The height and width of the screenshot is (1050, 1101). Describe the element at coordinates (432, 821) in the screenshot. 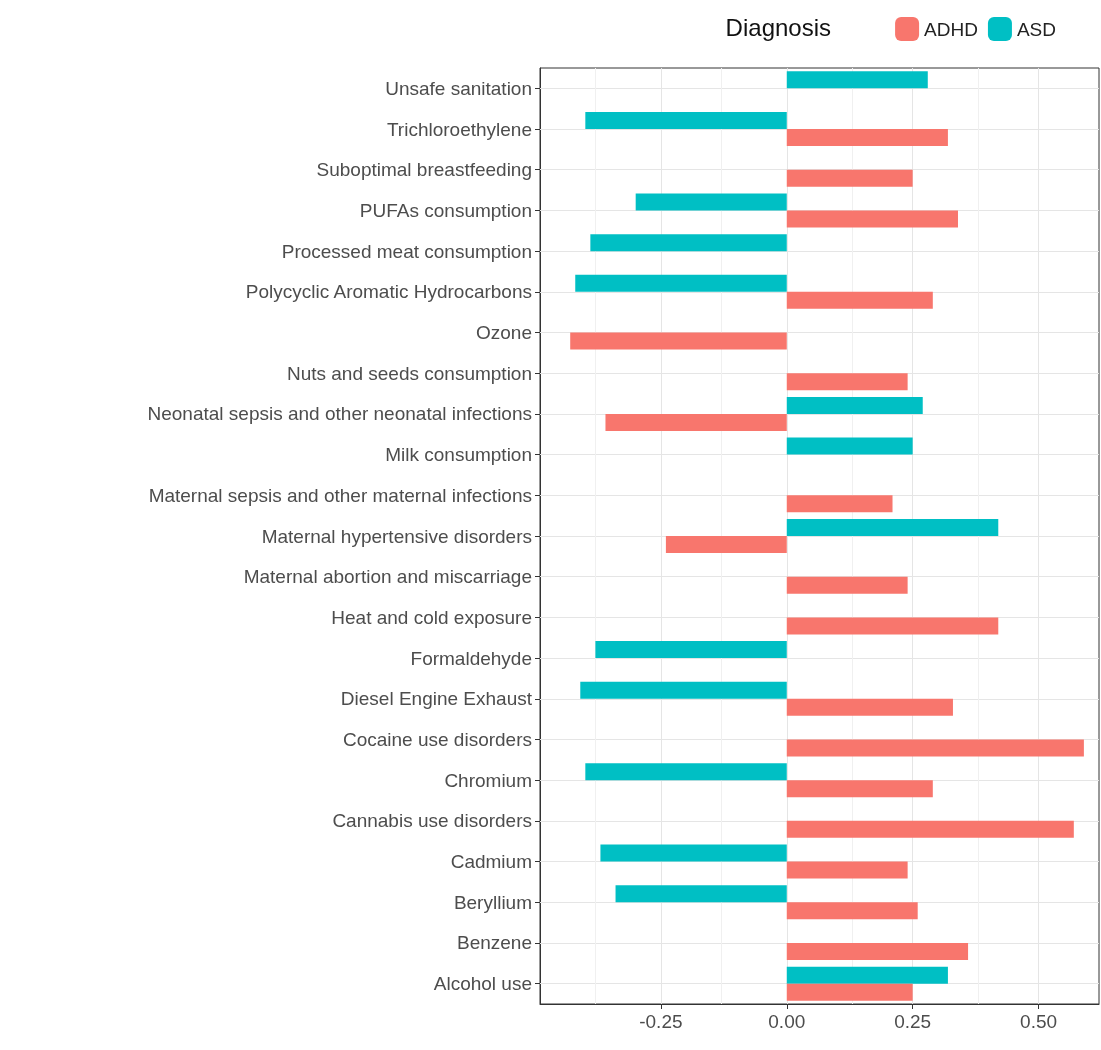

I see `y-tick-label: Cannabis use disorders` at that location.